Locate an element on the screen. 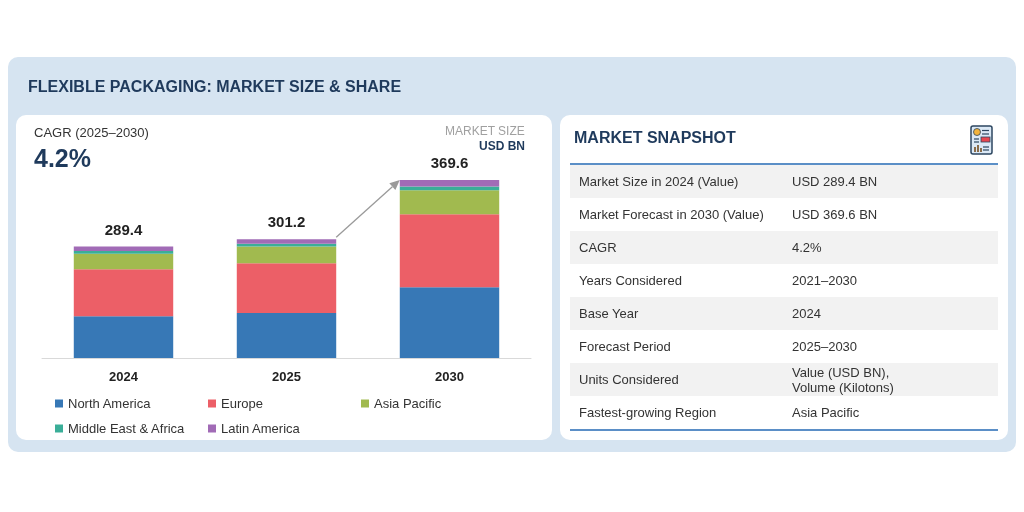  x-tick-label: 2024 is located at coordinates (124, 376).